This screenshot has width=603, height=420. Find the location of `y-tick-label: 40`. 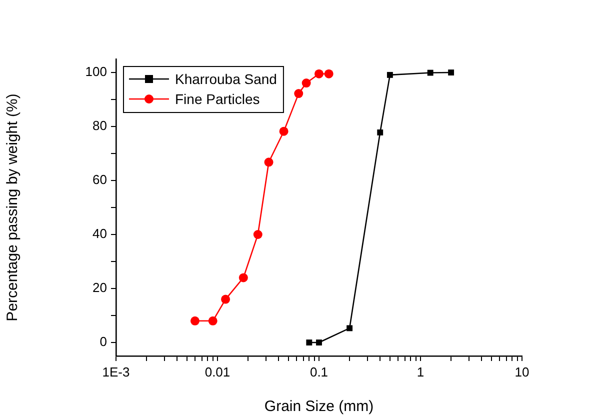

y-tick-label: 40 is located at coordinates (99, 234).